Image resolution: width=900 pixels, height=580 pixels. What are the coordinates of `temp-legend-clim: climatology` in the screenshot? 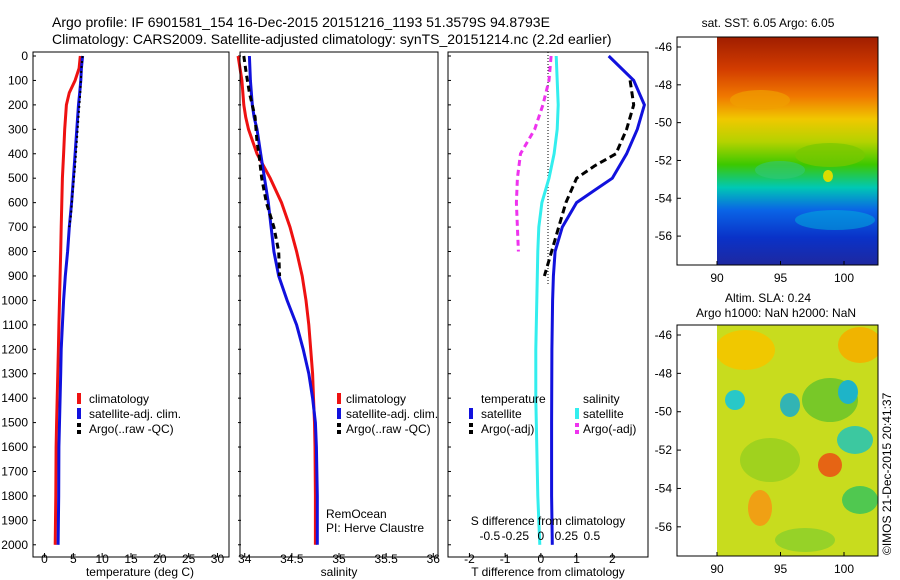 It's located at (119, 399).